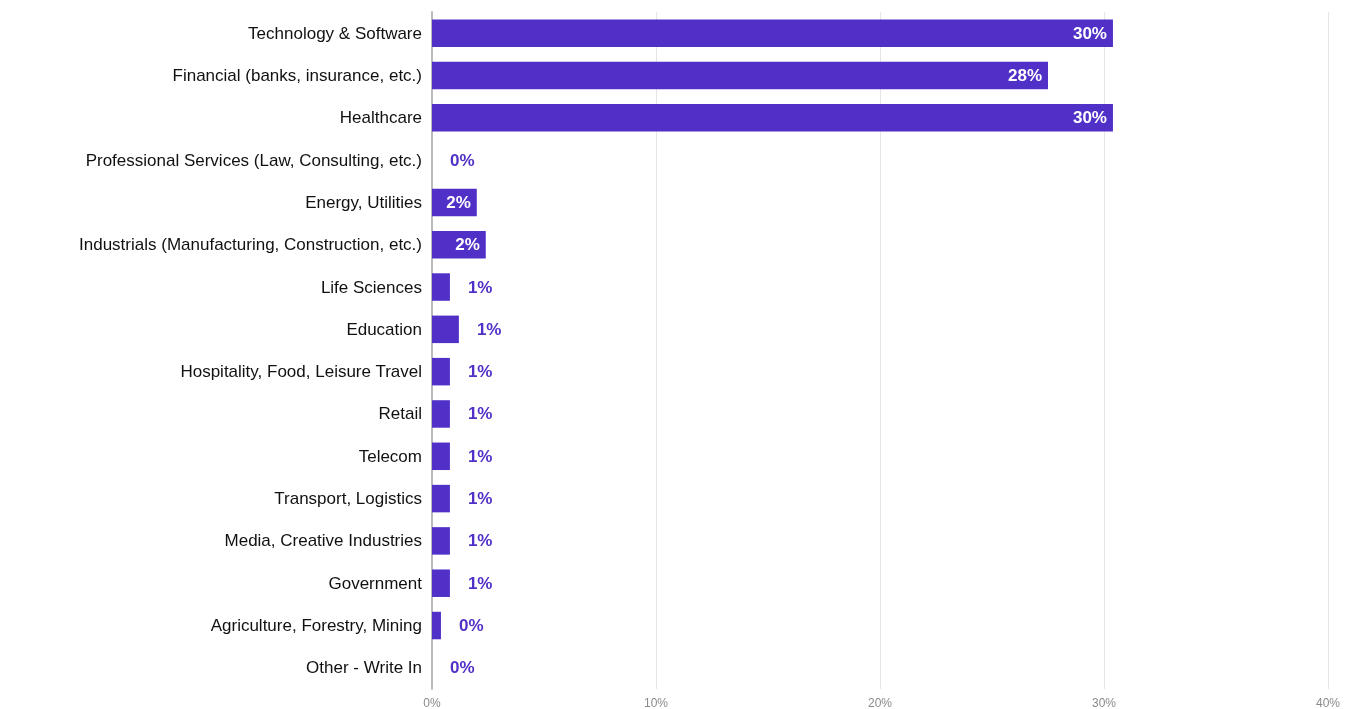 The height and width of the screenshot is (709, 1358). I want to click on y-tick-label: Professional Services (Law, Consulting, etc.), so click(253, 160).